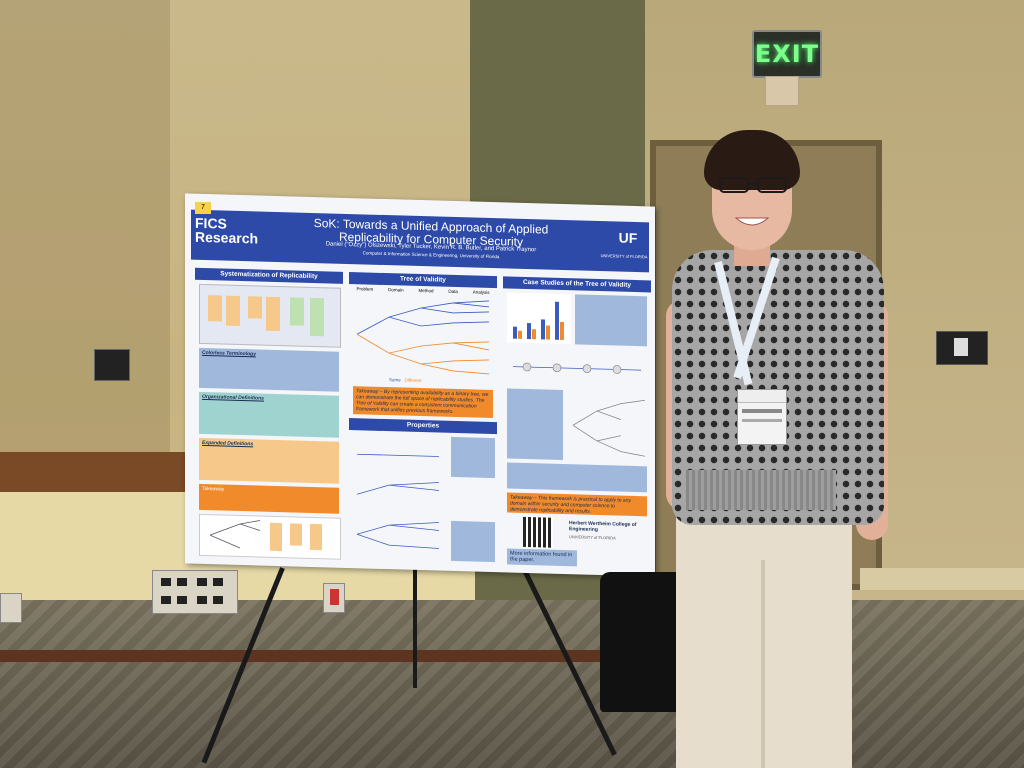  I want to click on exit-sign-label: EXIT, so click(787, 54).